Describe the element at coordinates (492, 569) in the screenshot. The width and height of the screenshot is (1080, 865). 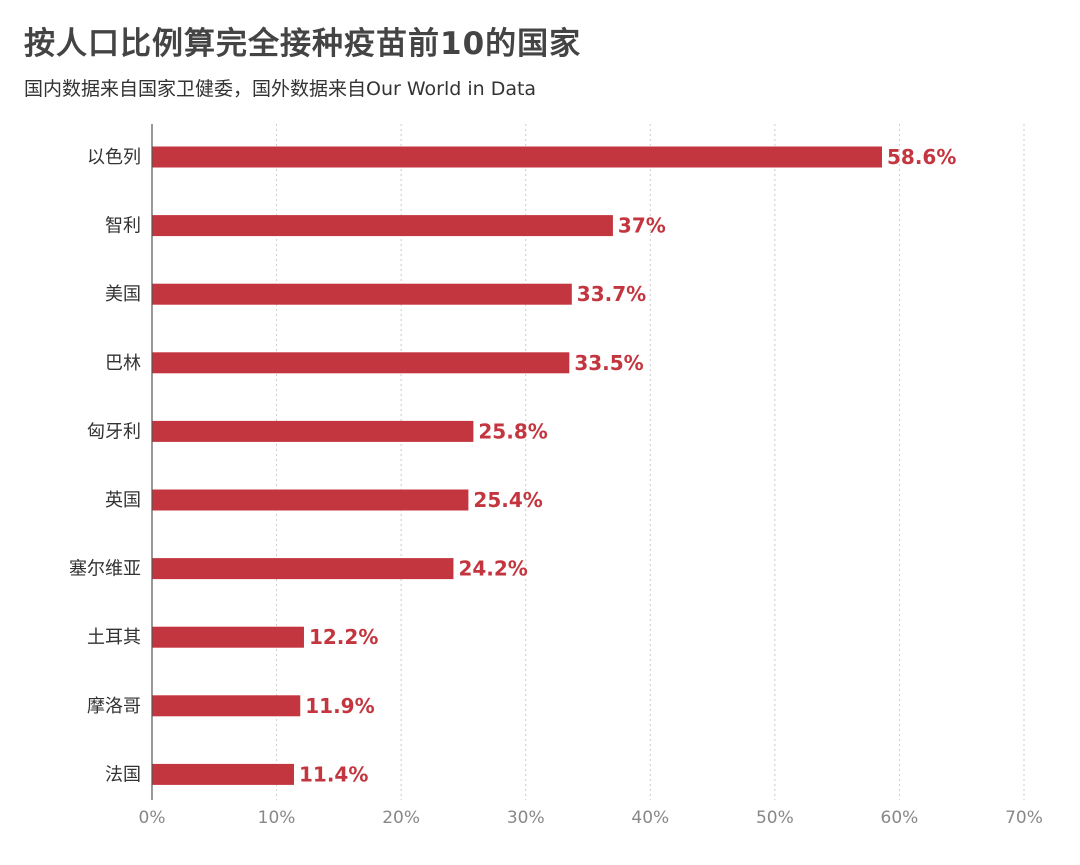
I see `data-label: 24.2%` at that location.